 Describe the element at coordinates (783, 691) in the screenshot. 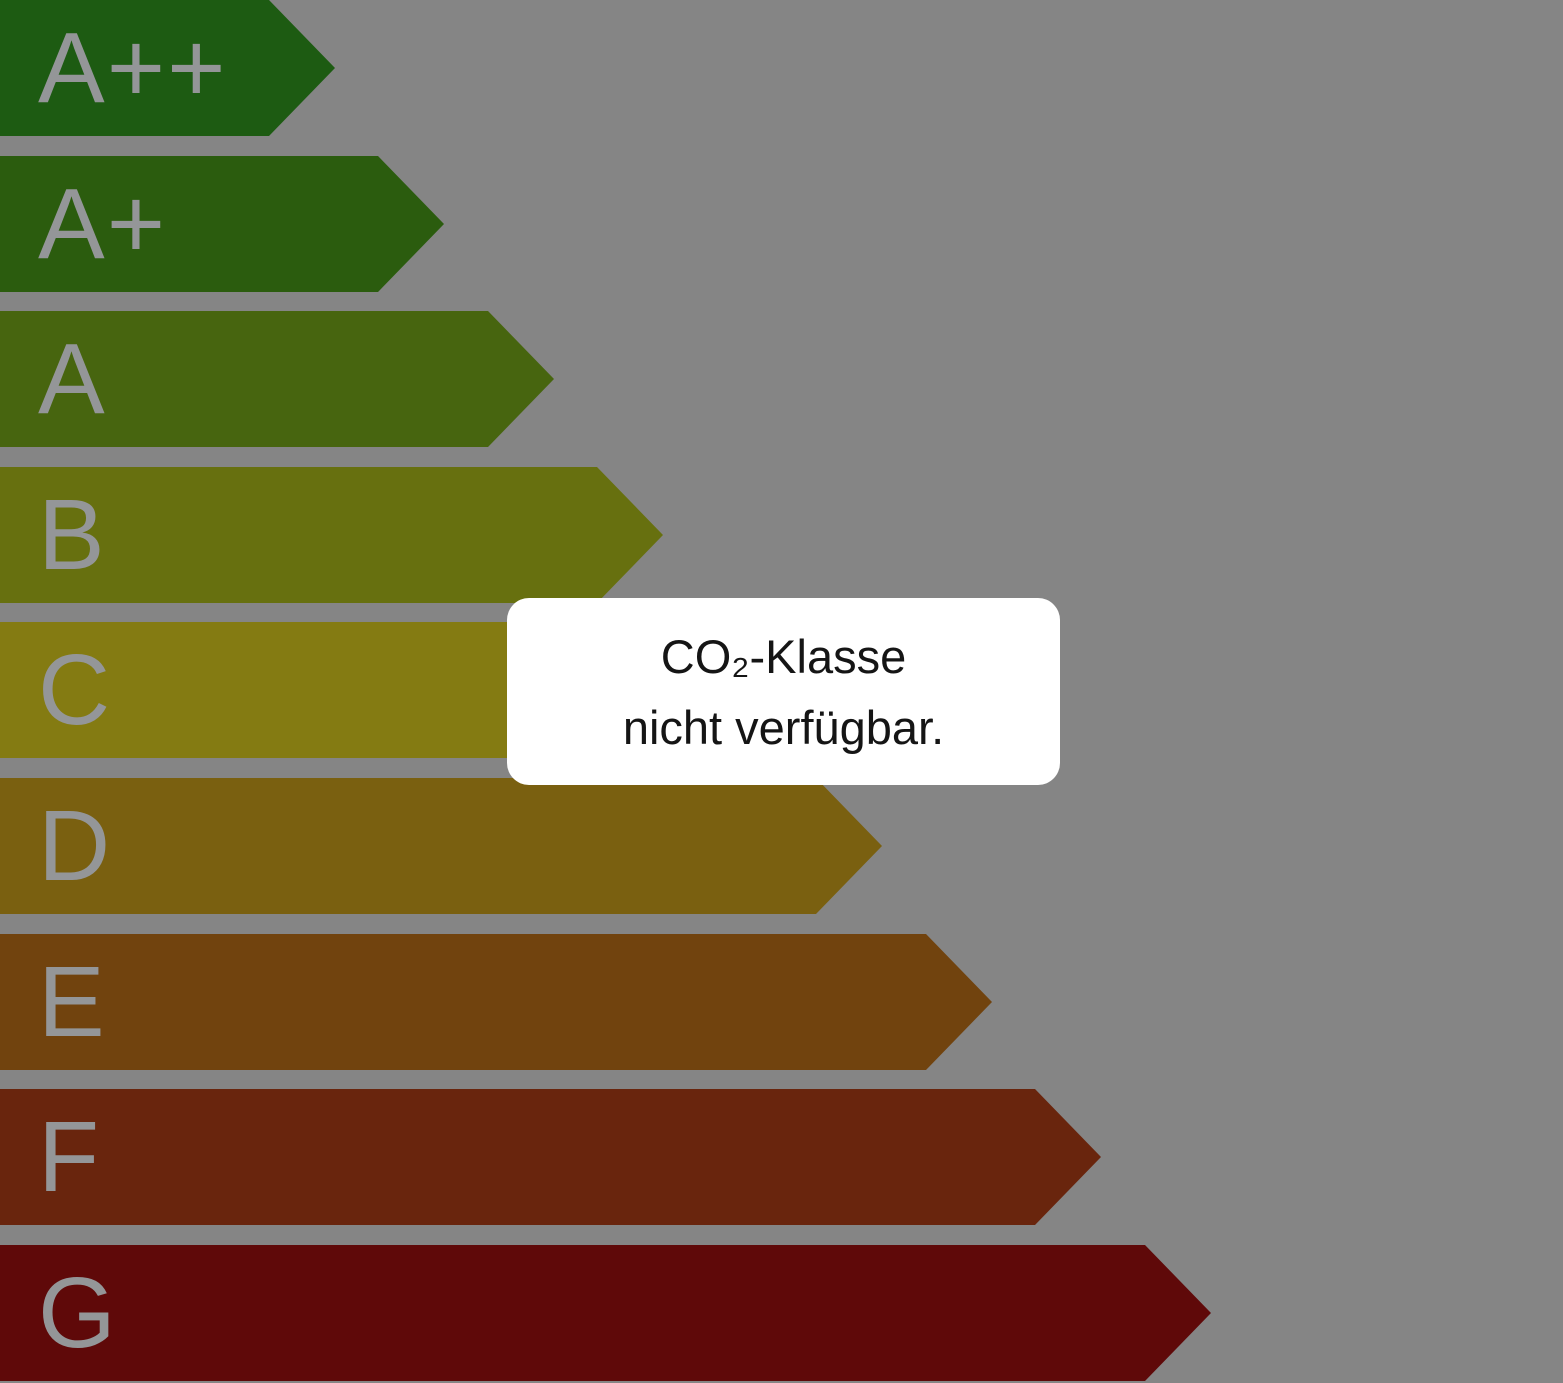

I see `co2-unavailable-card: CO₂-Klasse nicht verfügbar.` at that location.